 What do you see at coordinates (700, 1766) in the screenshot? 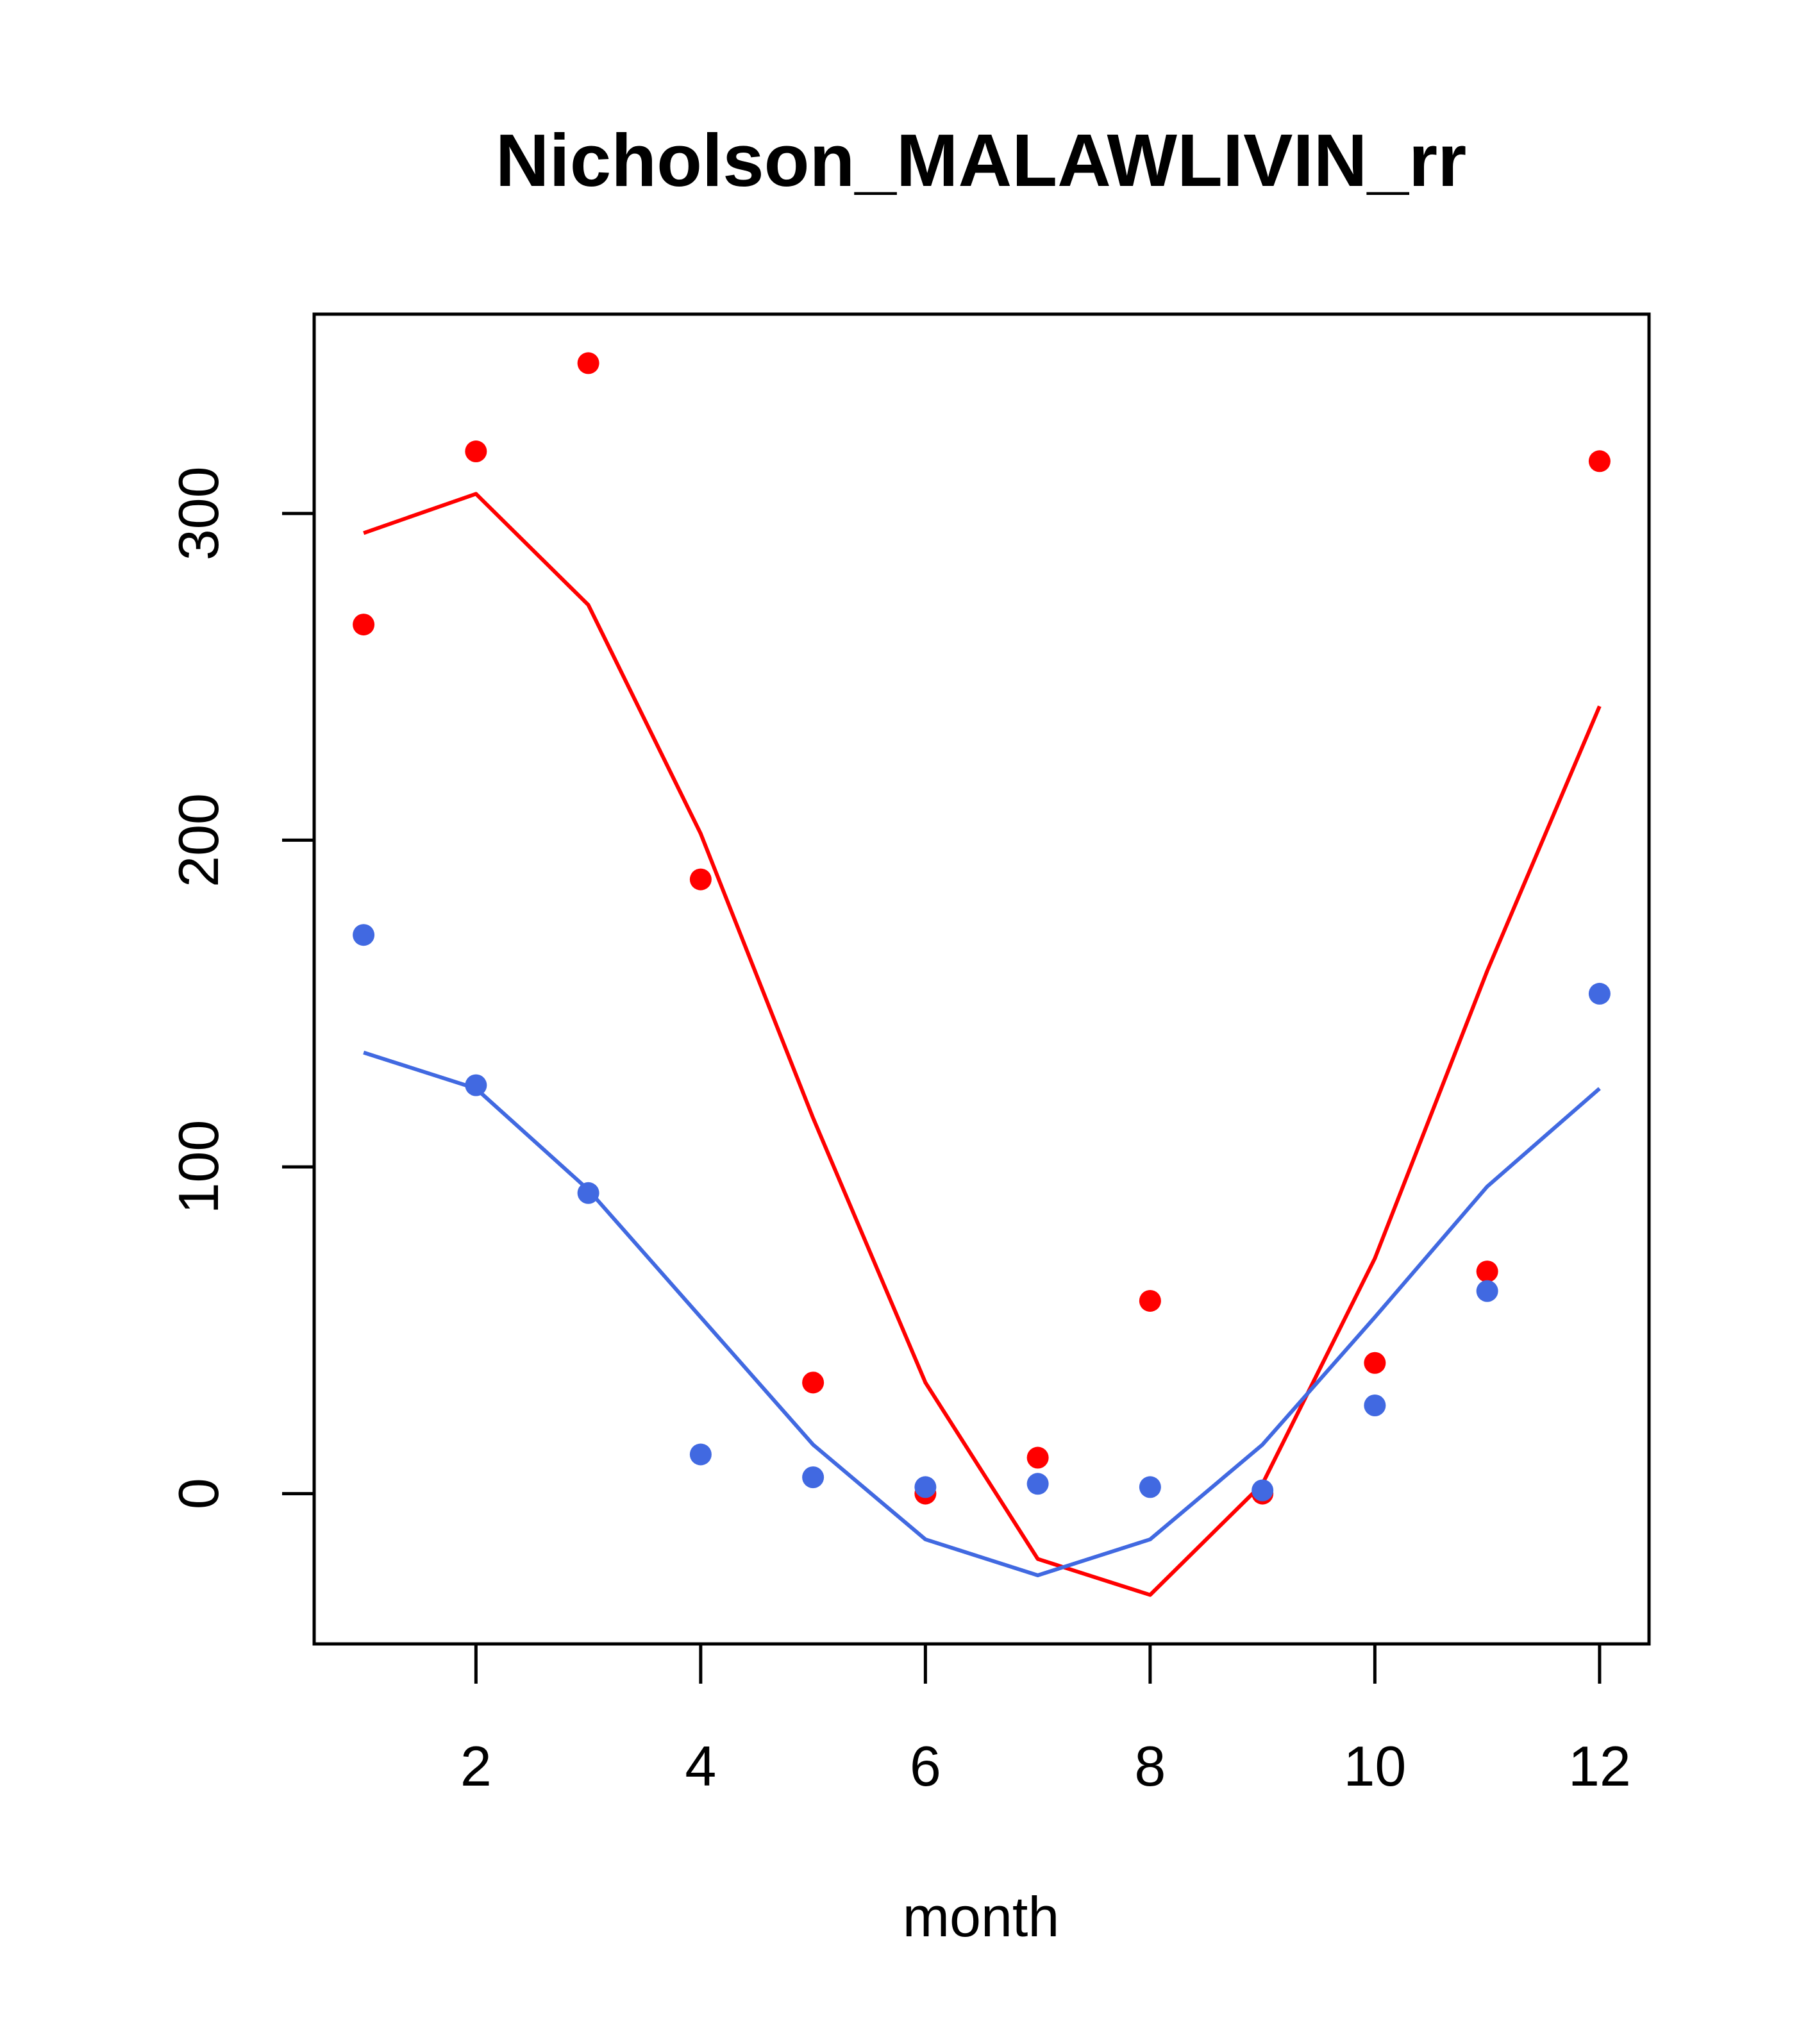
I see `x-tick-label: 4` at bounding box center [700, 1766].